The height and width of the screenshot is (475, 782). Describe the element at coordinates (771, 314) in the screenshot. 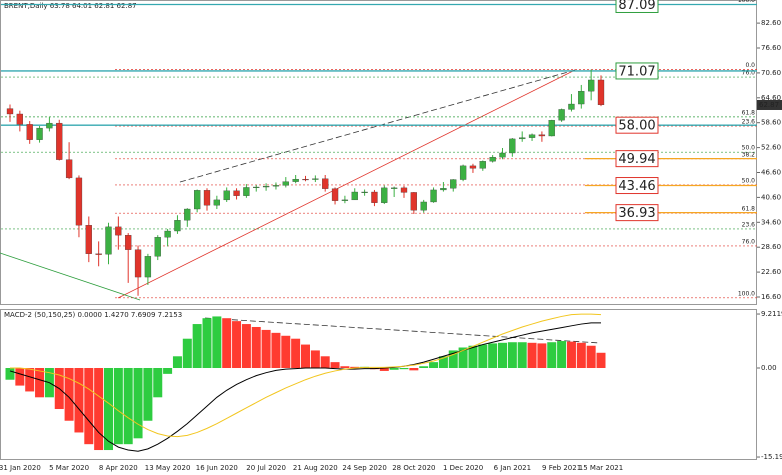

I see `y-tick-label: 9.2119` at that location.